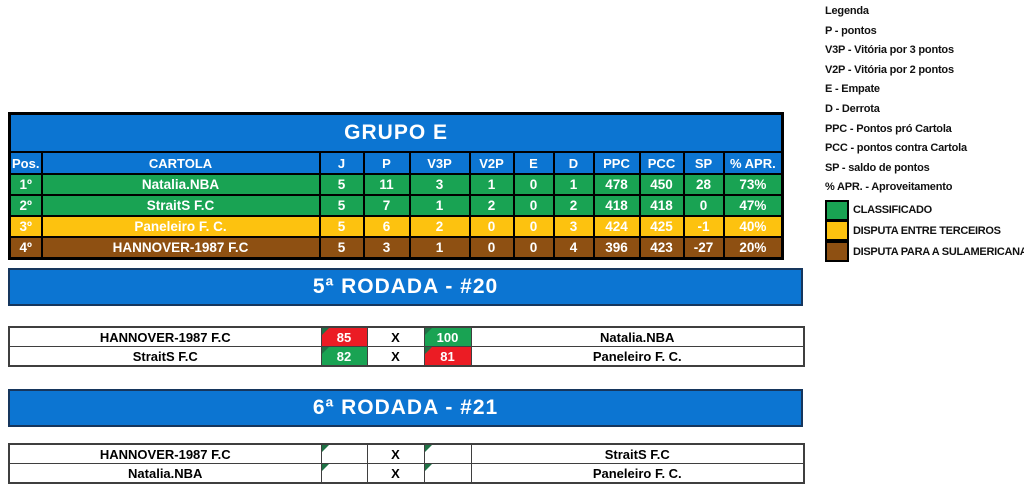 The image size is (1024, 489). Describe the element at coordinates (896, 148) in the screenshot. I see `legend-item-pcc: PCC - pontos contra Cartola` at that location.